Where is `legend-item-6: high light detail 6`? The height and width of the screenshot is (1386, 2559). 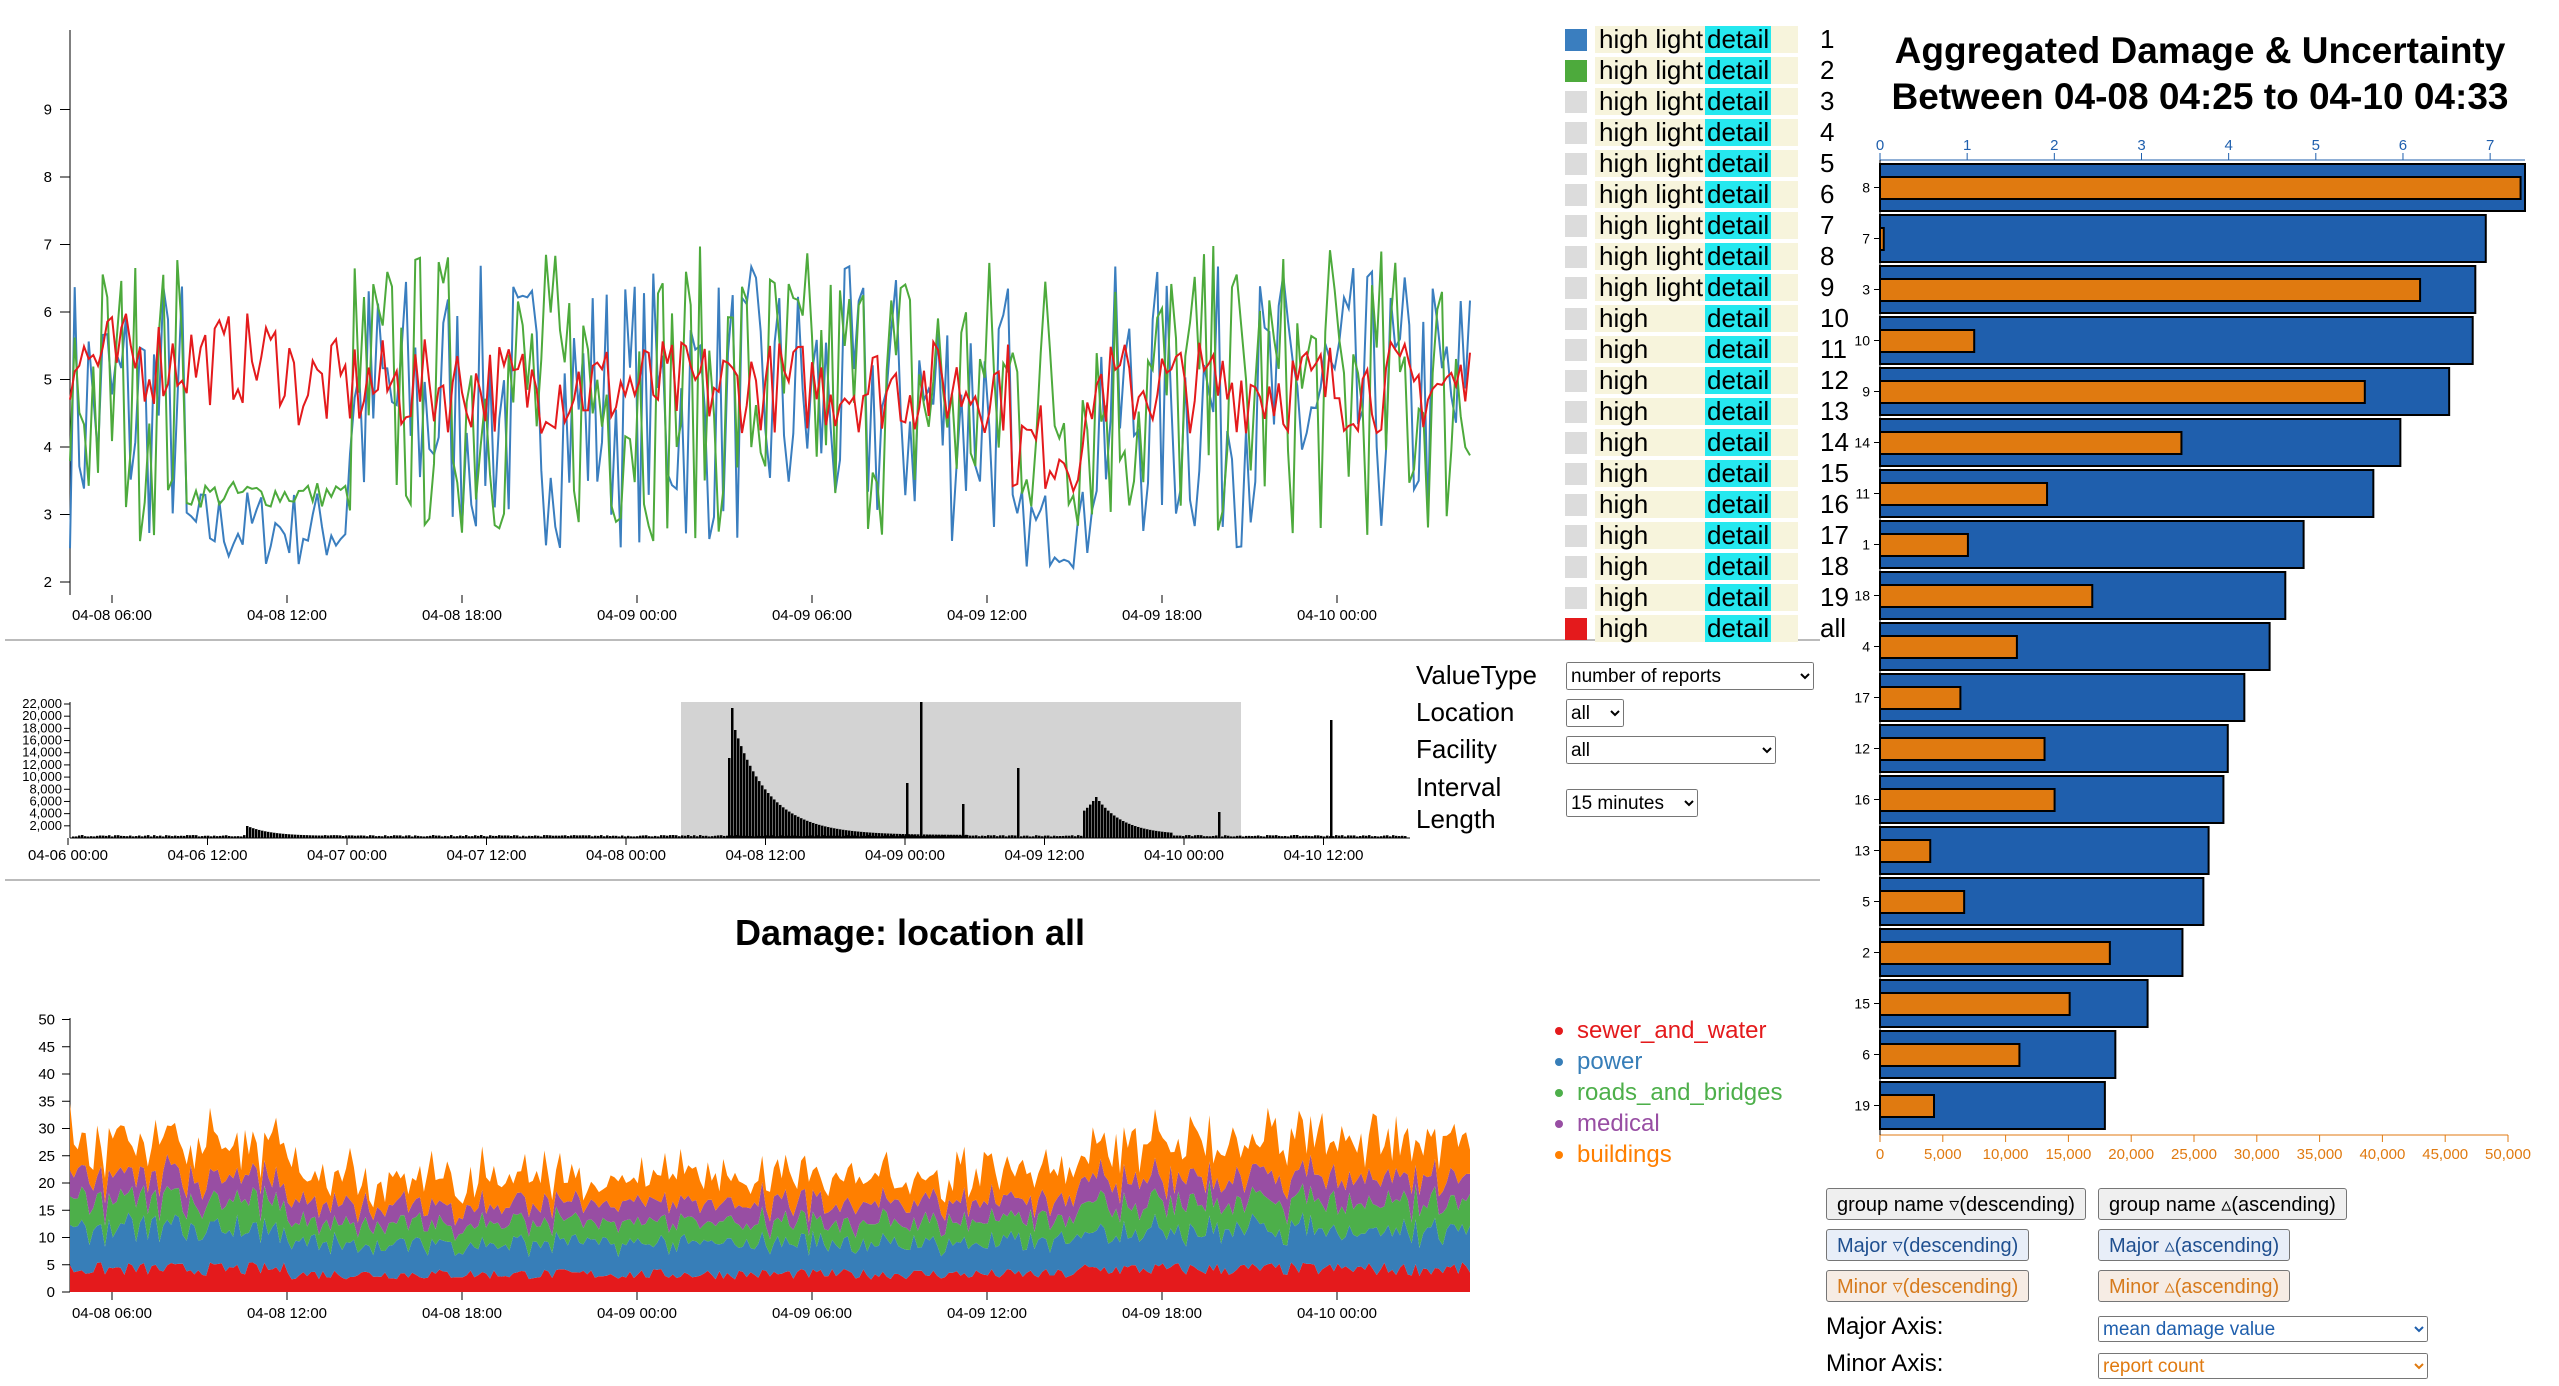
legend-item-6: high light detail 6 is located at coordinates (1699, 194).